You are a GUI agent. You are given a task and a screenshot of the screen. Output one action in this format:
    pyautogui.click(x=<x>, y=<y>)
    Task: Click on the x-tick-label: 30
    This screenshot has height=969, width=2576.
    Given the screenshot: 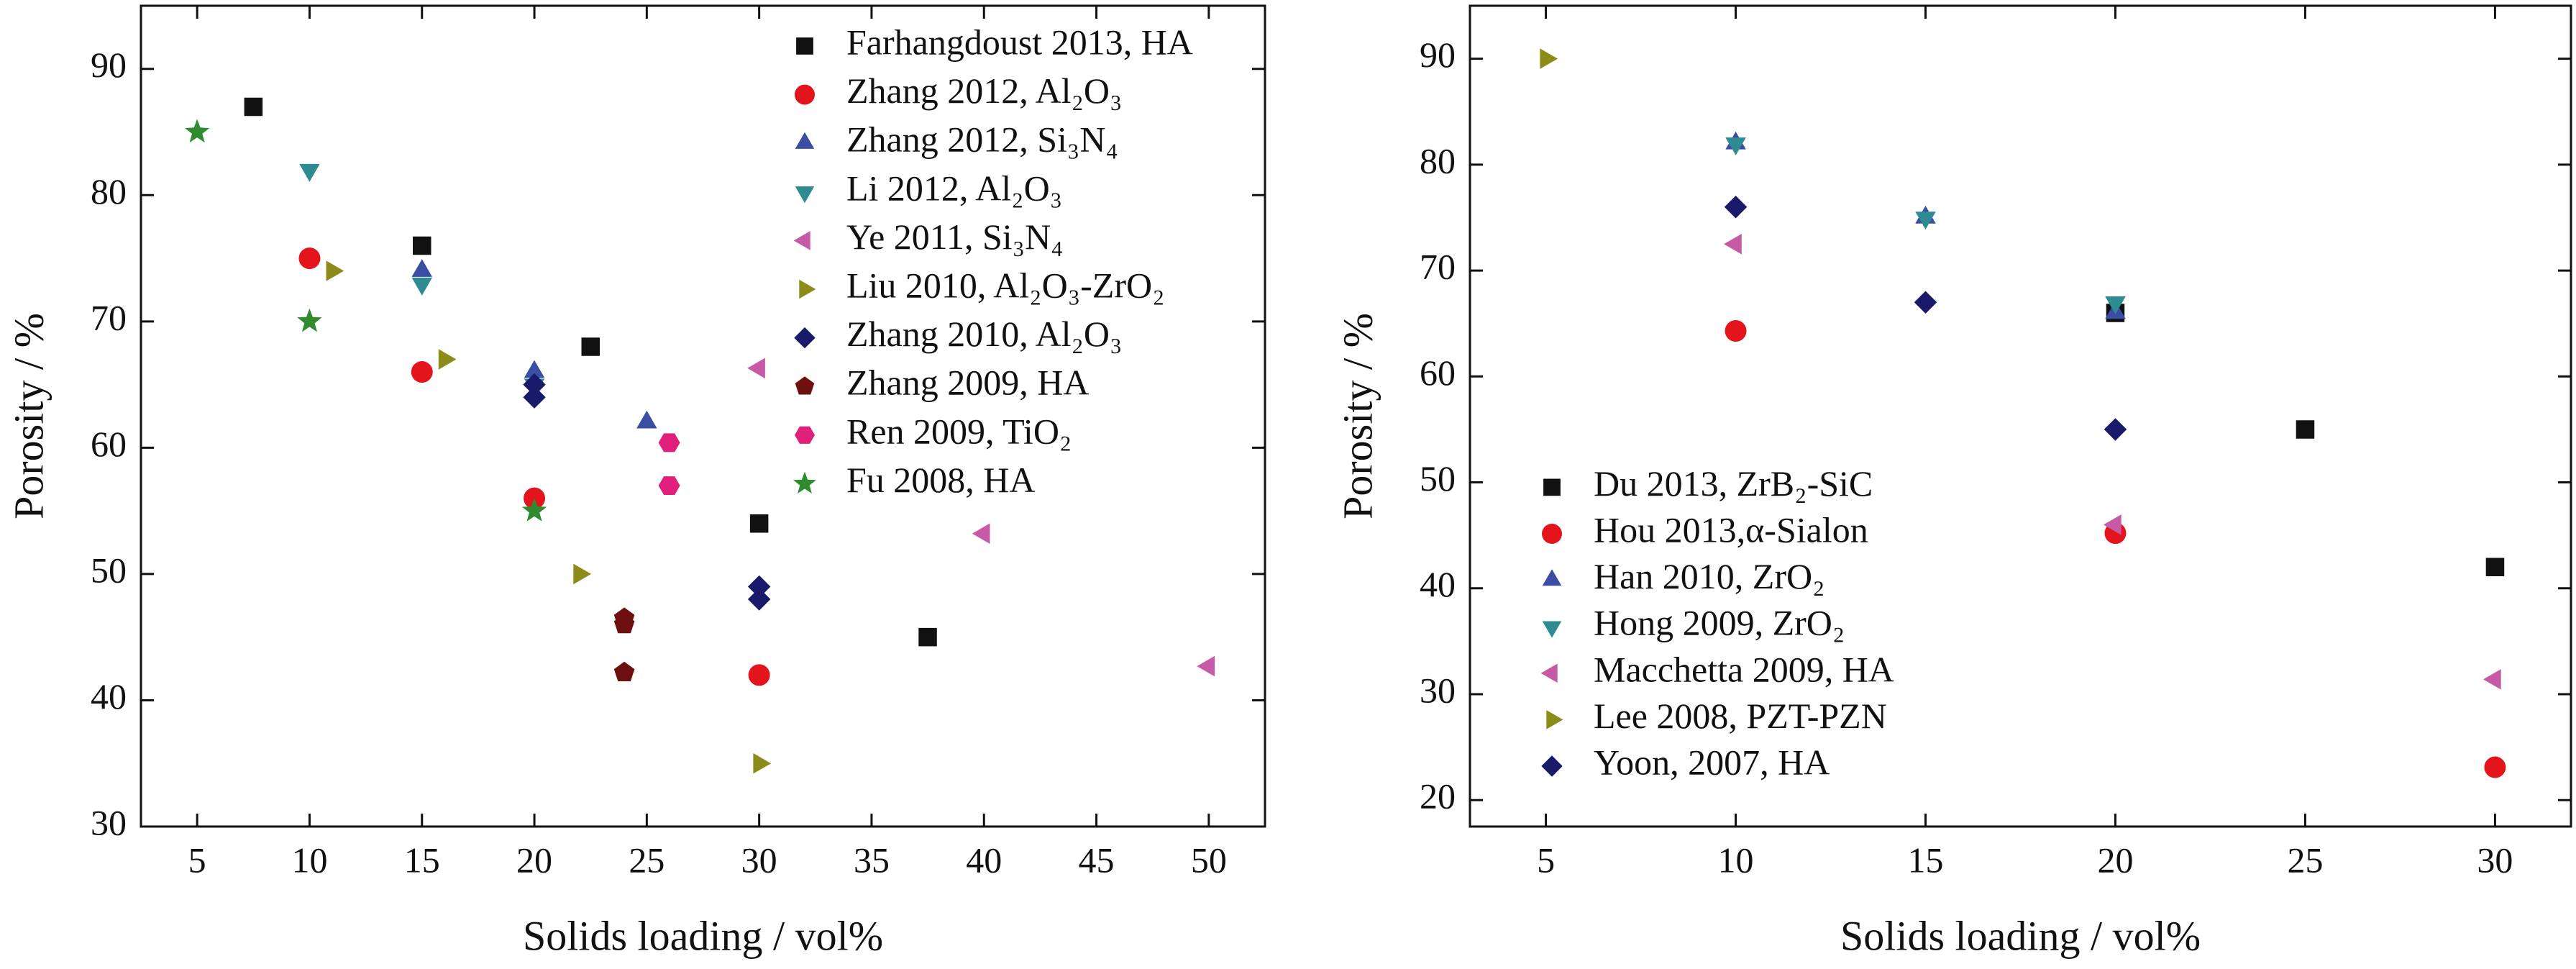 What is the action you would take?
    pyautogui.click(x=759, y=860)
    